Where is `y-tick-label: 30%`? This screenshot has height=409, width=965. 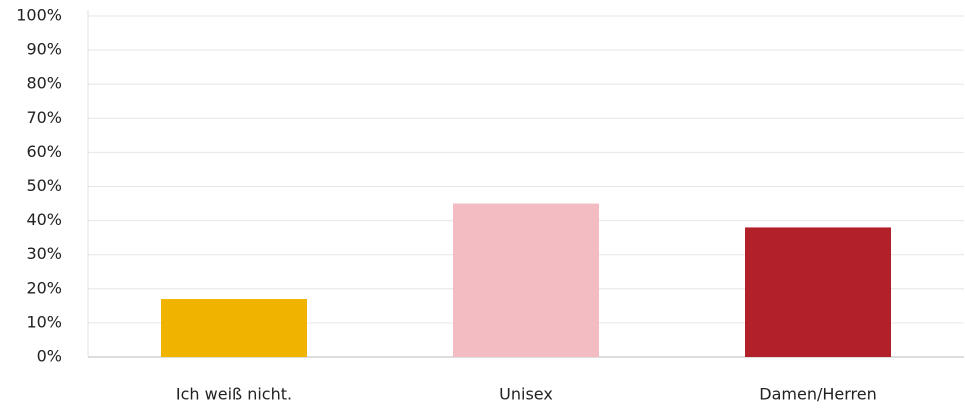 y-tick-label: 30% is located at coordinates (44, 253).